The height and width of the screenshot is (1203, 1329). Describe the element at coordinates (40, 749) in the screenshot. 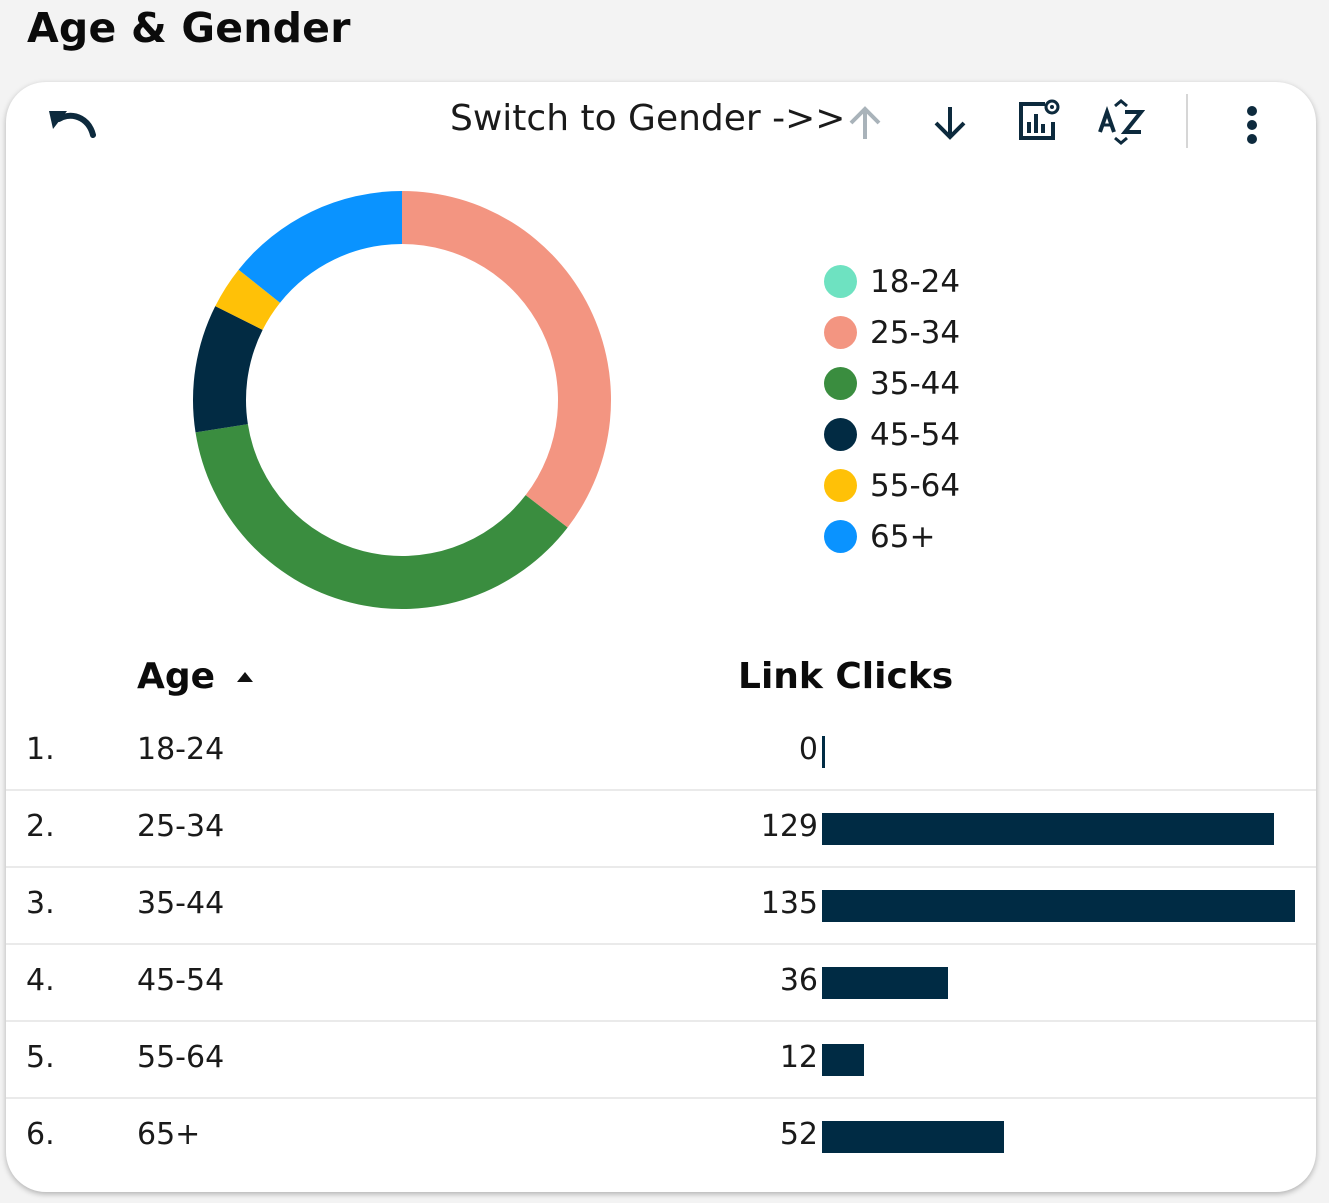

I see `row-index: 1.` at that location.